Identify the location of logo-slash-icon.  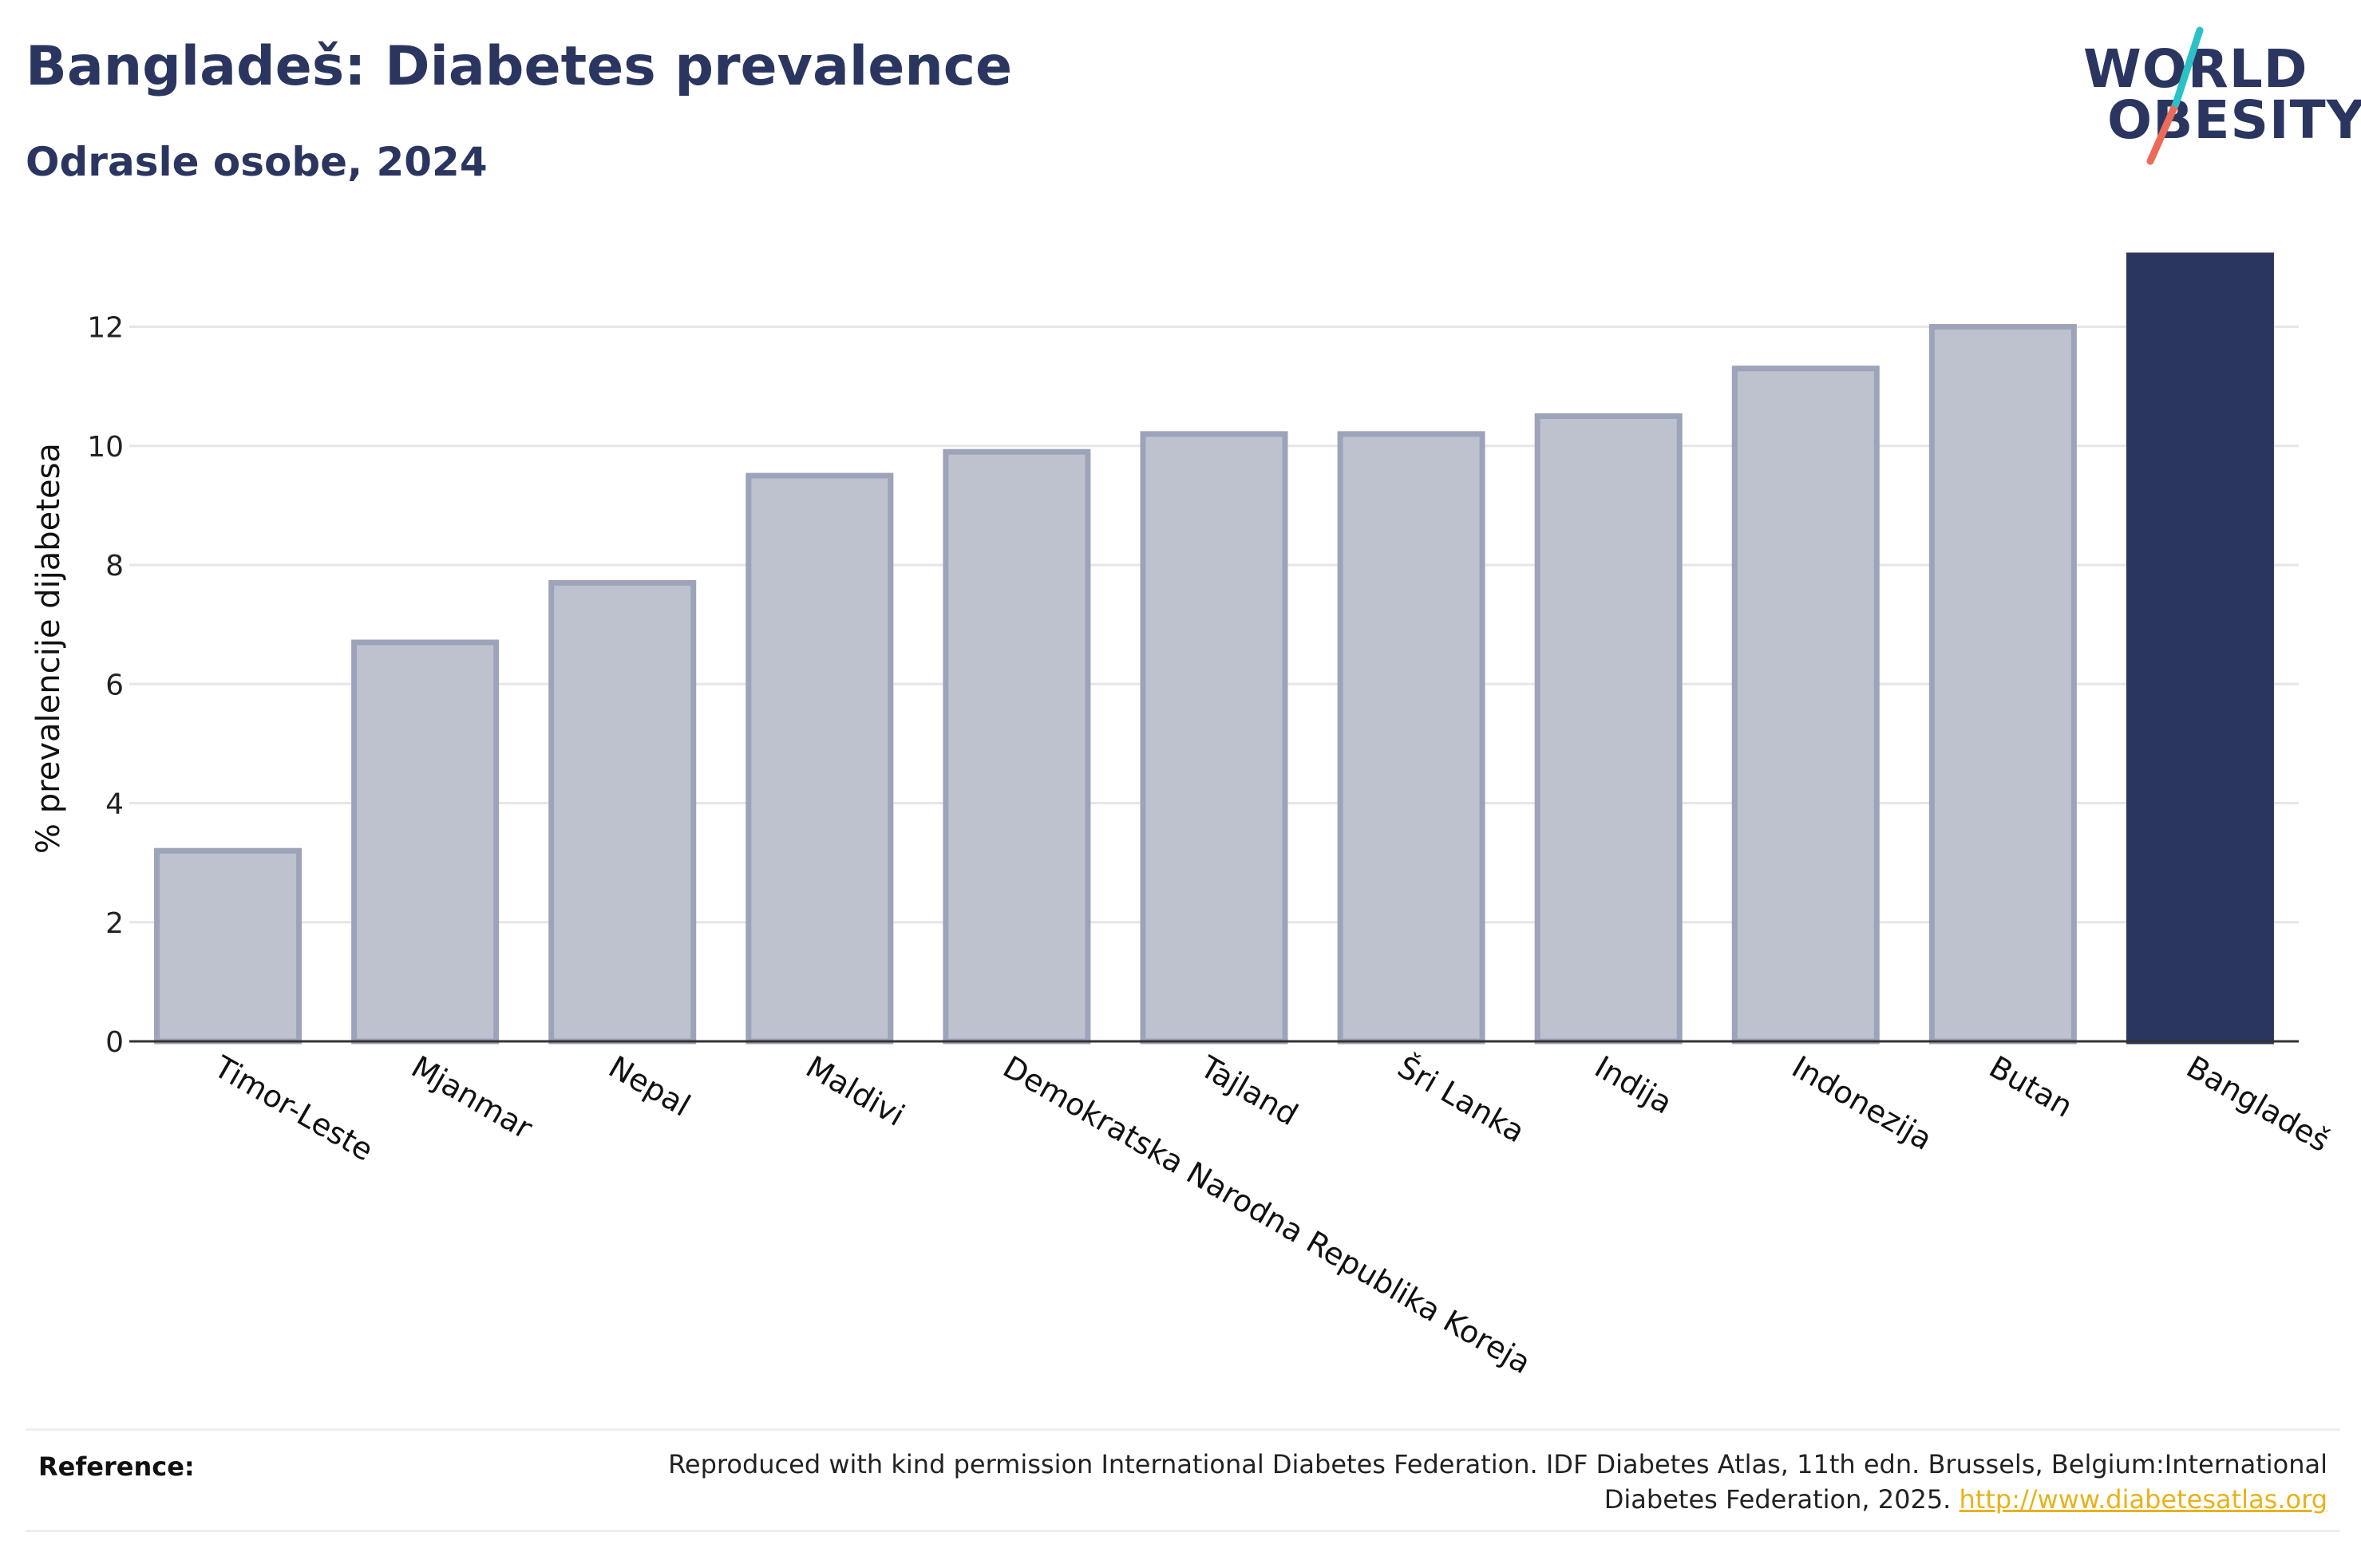
(2175, 95).